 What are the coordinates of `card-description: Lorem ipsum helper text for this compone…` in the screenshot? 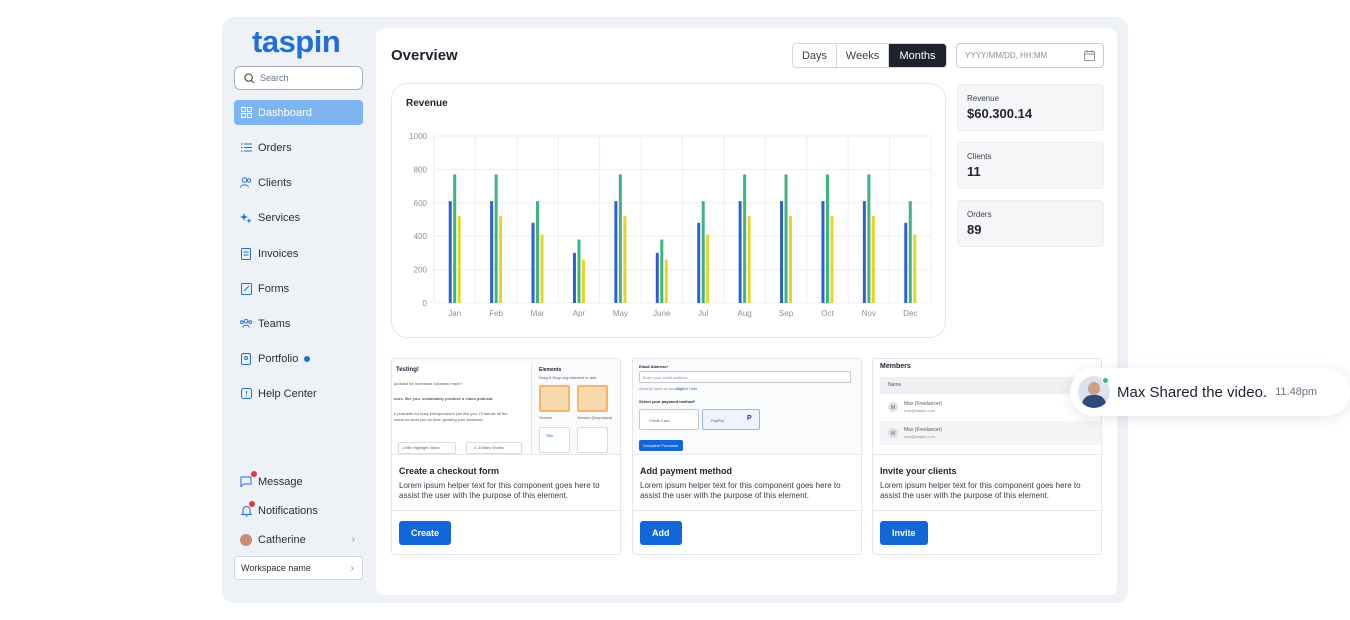 It's located at (740, 490).